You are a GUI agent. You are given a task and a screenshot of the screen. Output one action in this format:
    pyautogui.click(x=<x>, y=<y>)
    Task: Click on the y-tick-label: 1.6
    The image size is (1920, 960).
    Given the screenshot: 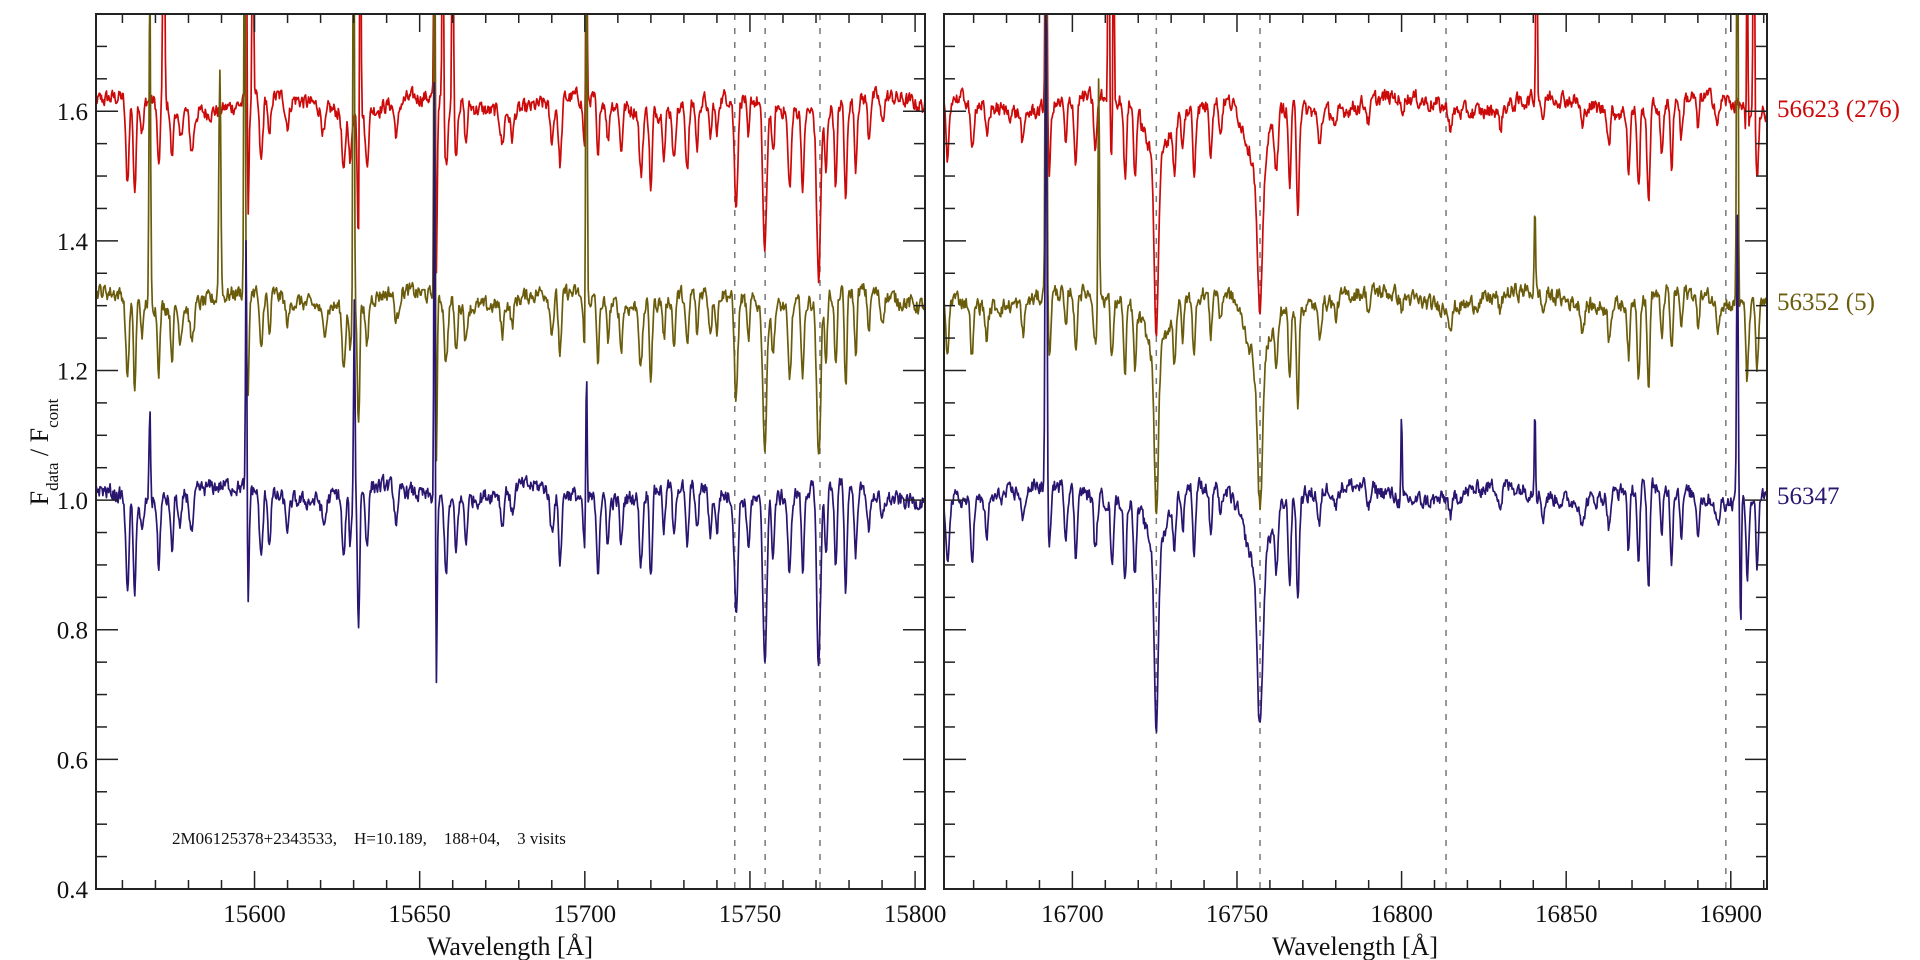 What is the action you would take?
    pyautogui.click(x=72, y=112)
    